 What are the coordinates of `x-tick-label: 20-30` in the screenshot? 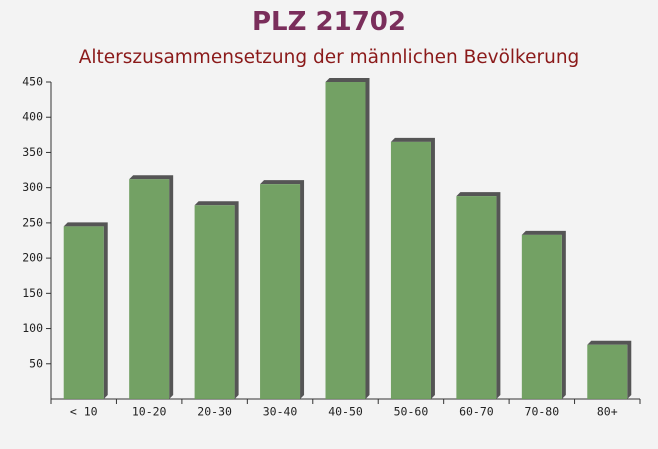 It's located at (214, 412).